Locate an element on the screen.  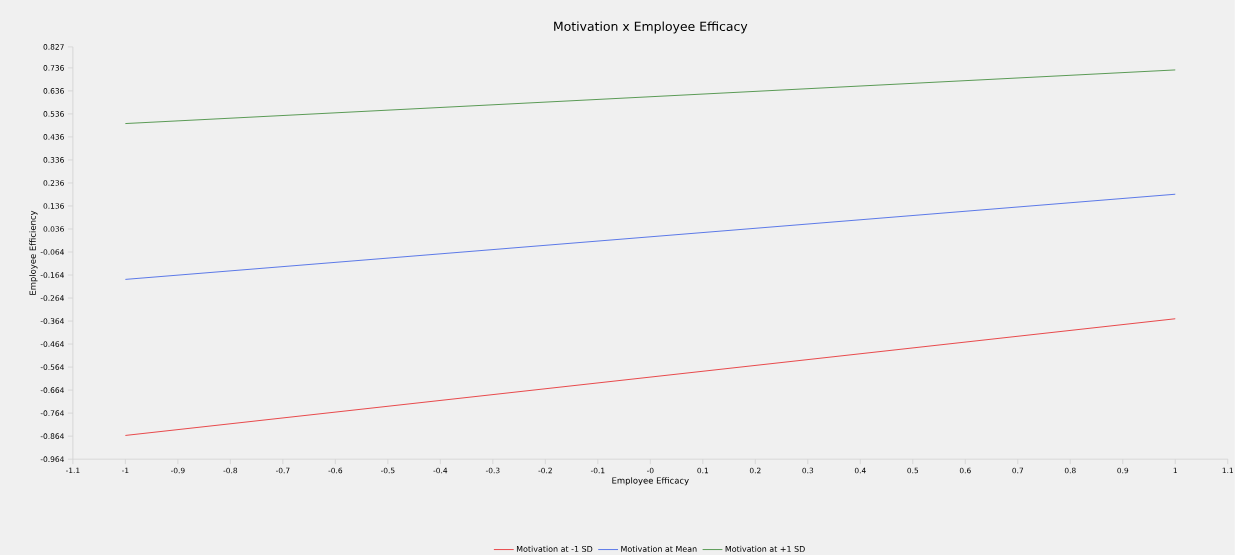
x-axis-title: Employee Efficacy is located at coordinates (650, 481).